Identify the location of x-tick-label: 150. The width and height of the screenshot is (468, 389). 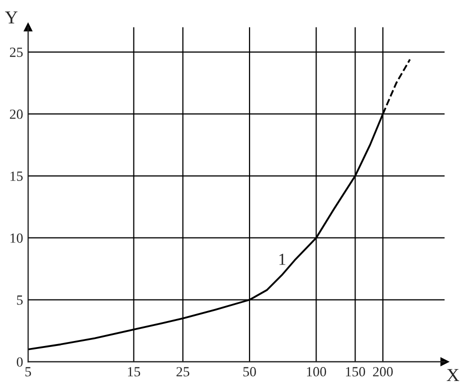
(356, 371).